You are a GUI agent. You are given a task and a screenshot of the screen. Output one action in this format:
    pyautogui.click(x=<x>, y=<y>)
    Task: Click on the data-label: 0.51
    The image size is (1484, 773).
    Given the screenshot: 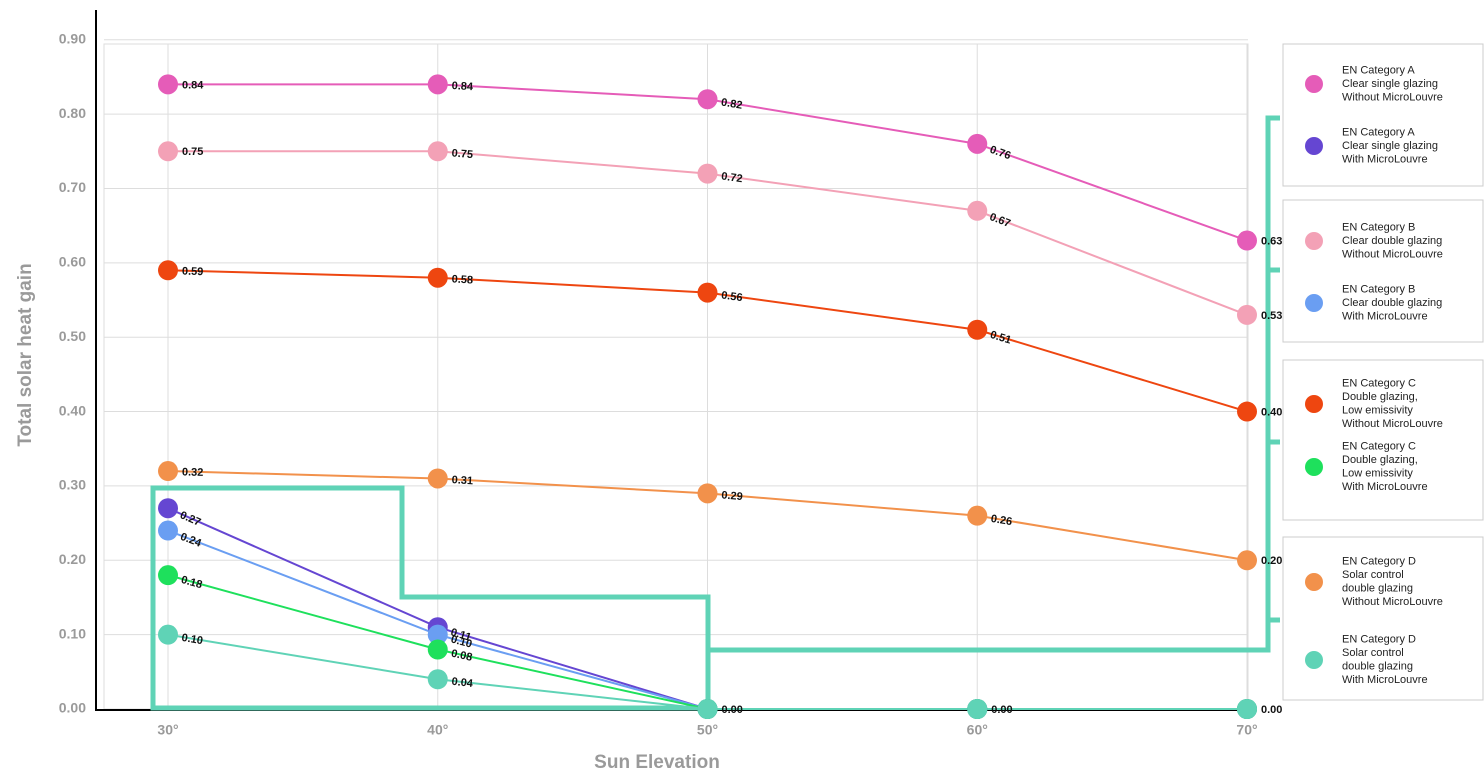 What is the action you would take?
    pyautogui.click(x=1001, y=338)
    